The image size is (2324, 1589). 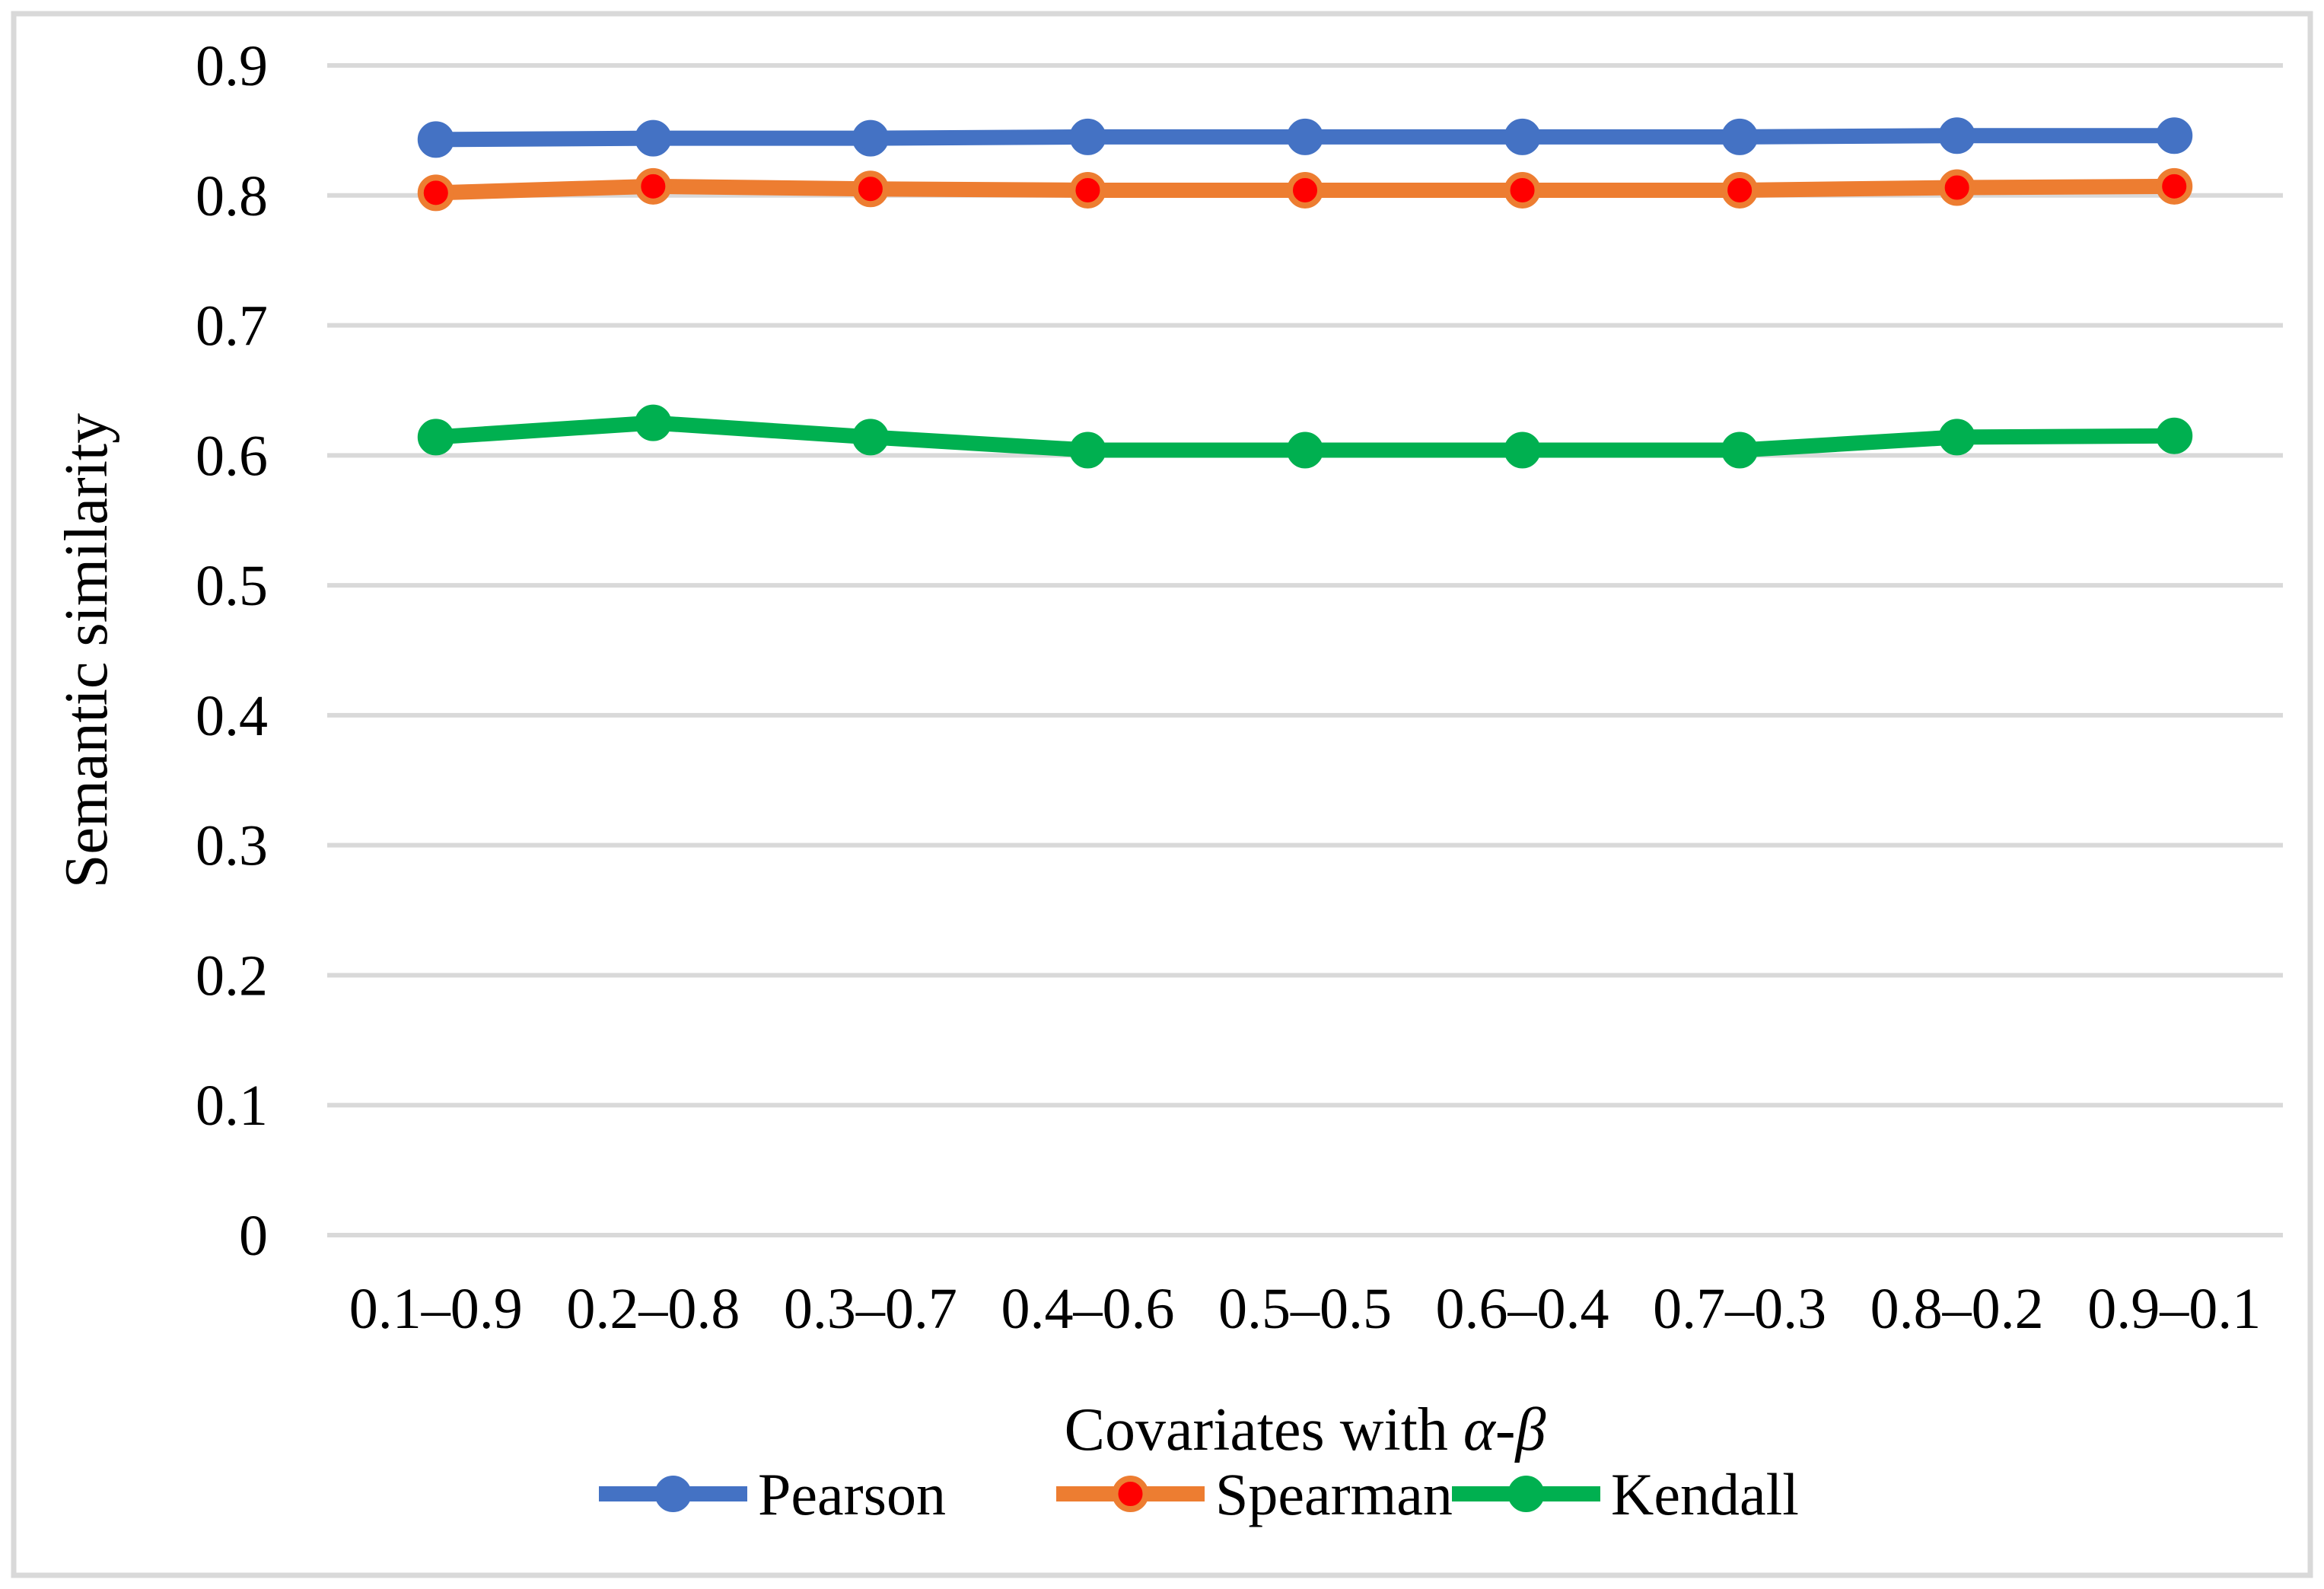 I want to click on x-tick-label: 0.4–0.6, so click(x=1087, y=1309).